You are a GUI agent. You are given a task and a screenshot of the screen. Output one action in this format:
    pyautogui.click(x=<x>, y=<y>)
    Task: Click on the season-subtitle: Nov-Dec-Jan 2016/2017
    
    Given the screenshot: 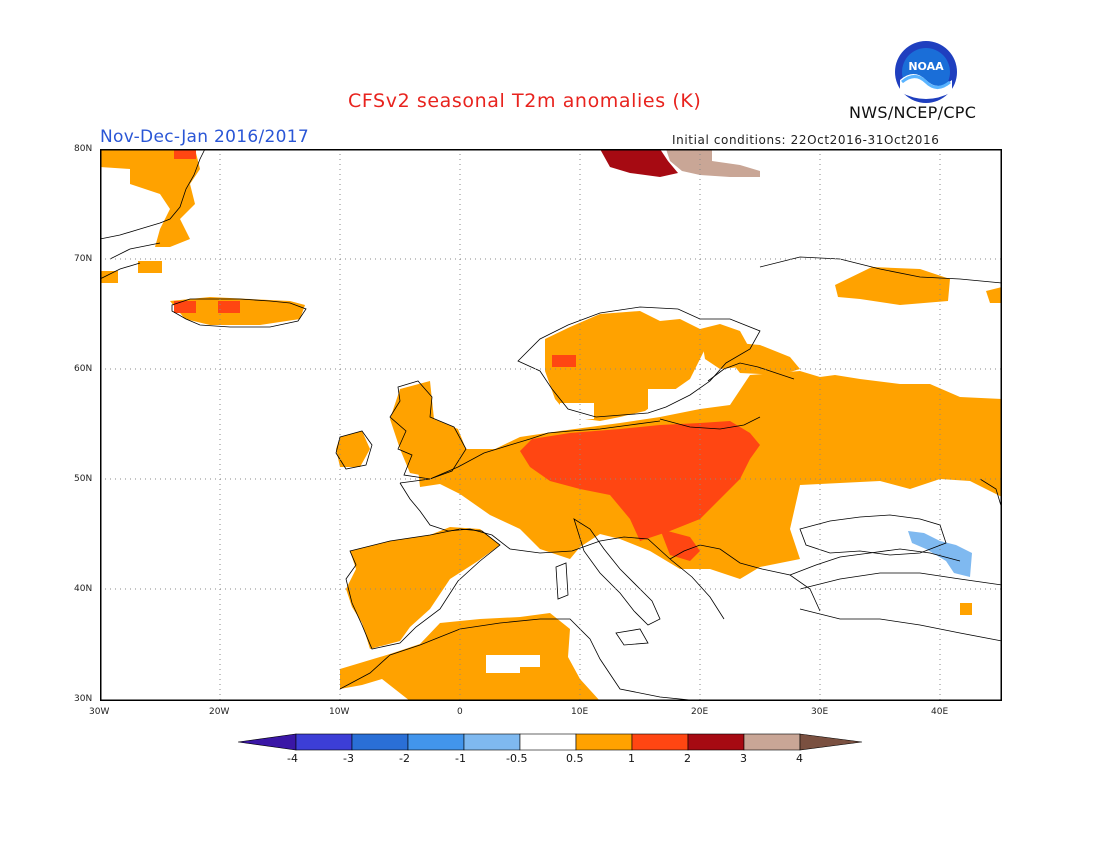 What is the action you would take?
    pyautogui.click(x=204, y=137)
    